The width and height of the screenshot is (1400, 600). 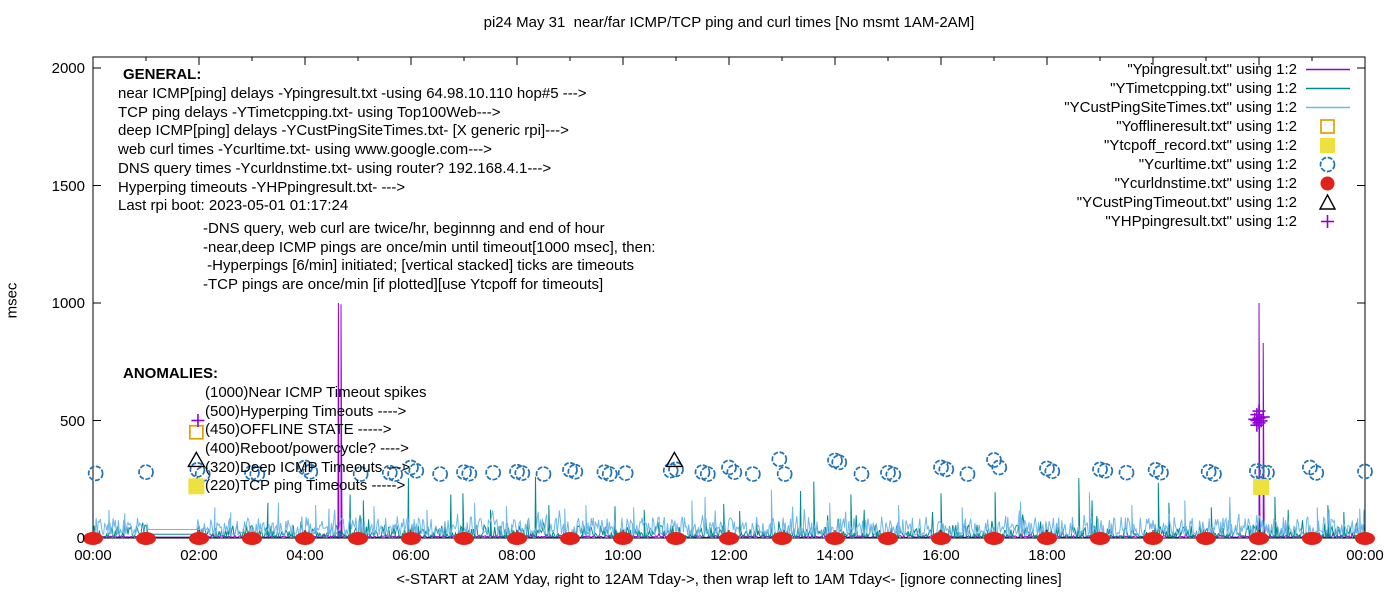 I want to click on tcpoff-square-marker, so click(x=1261, y=487).